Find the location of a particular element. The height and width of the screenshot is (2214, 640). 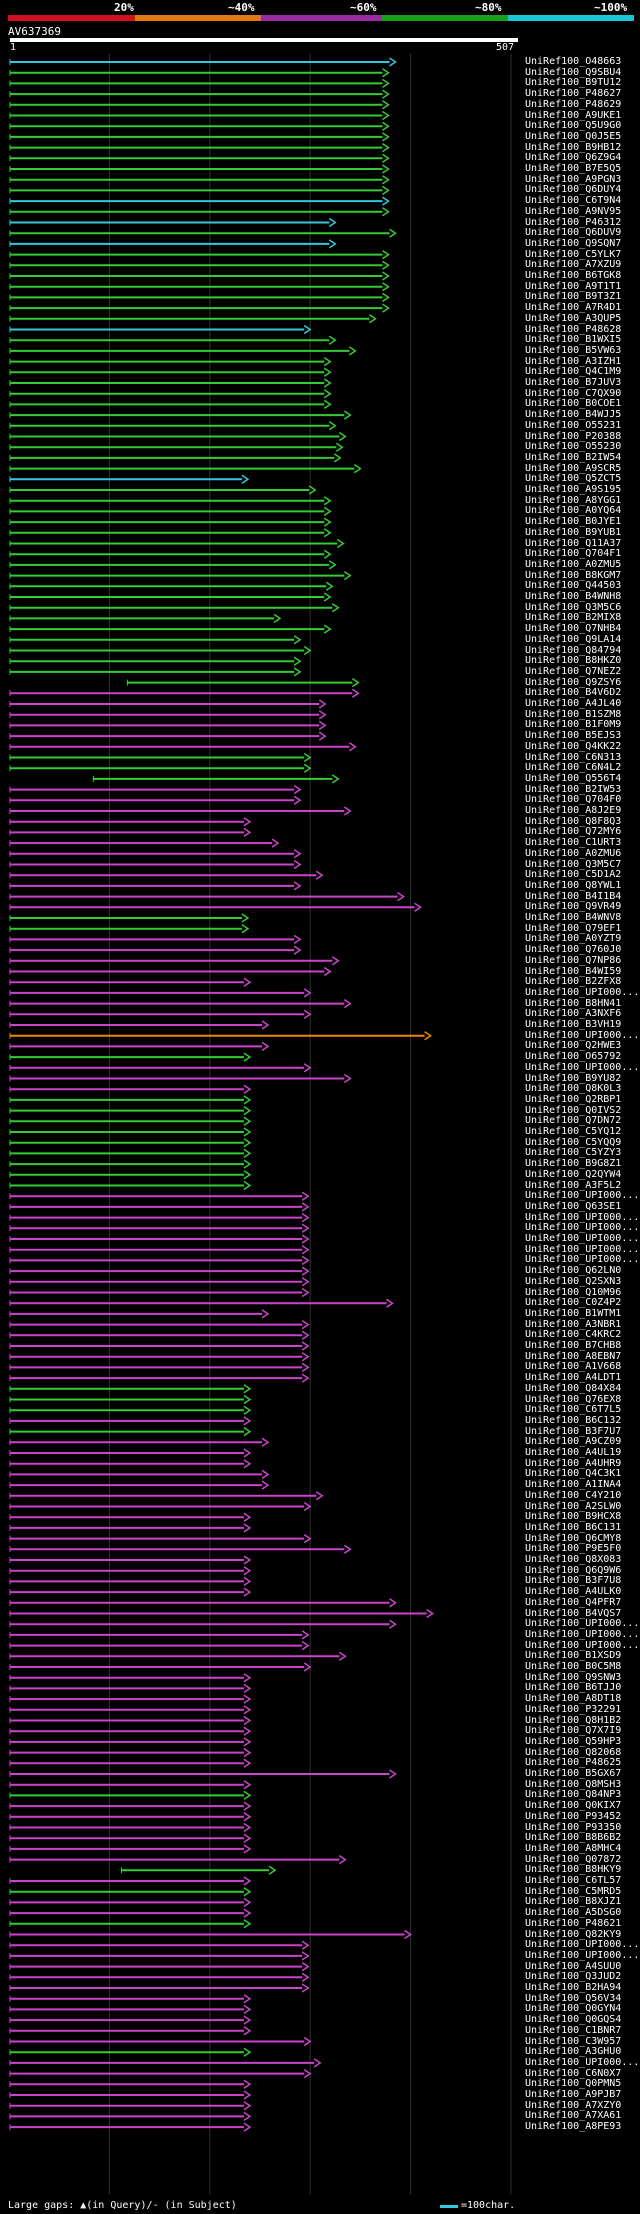

hit-label: UniRef100_C5D1A2 is located at coordinates (573, 875).